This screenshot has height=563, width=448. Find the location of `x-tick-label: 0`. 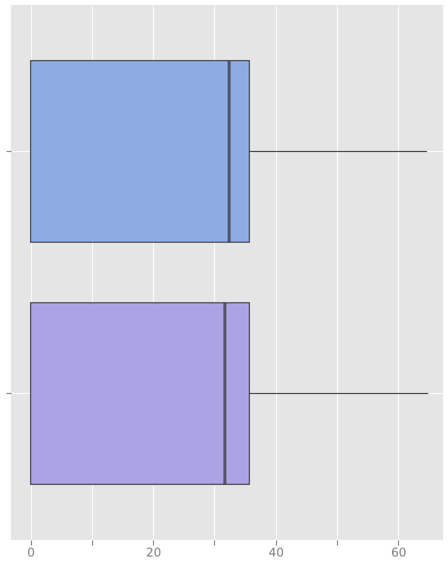

x-tick-label: 0 is located at coordinates (31, 553).